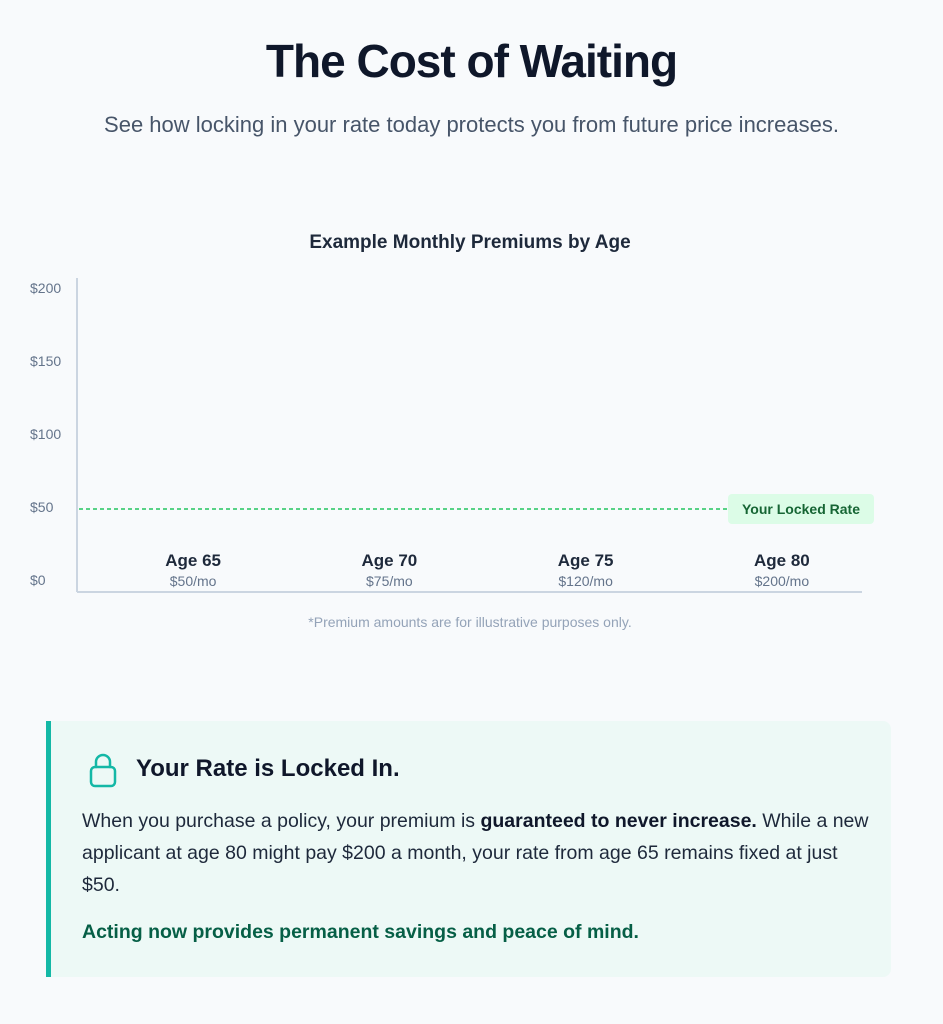  I want to click on y-tick-label: $0, so click(38, 580).